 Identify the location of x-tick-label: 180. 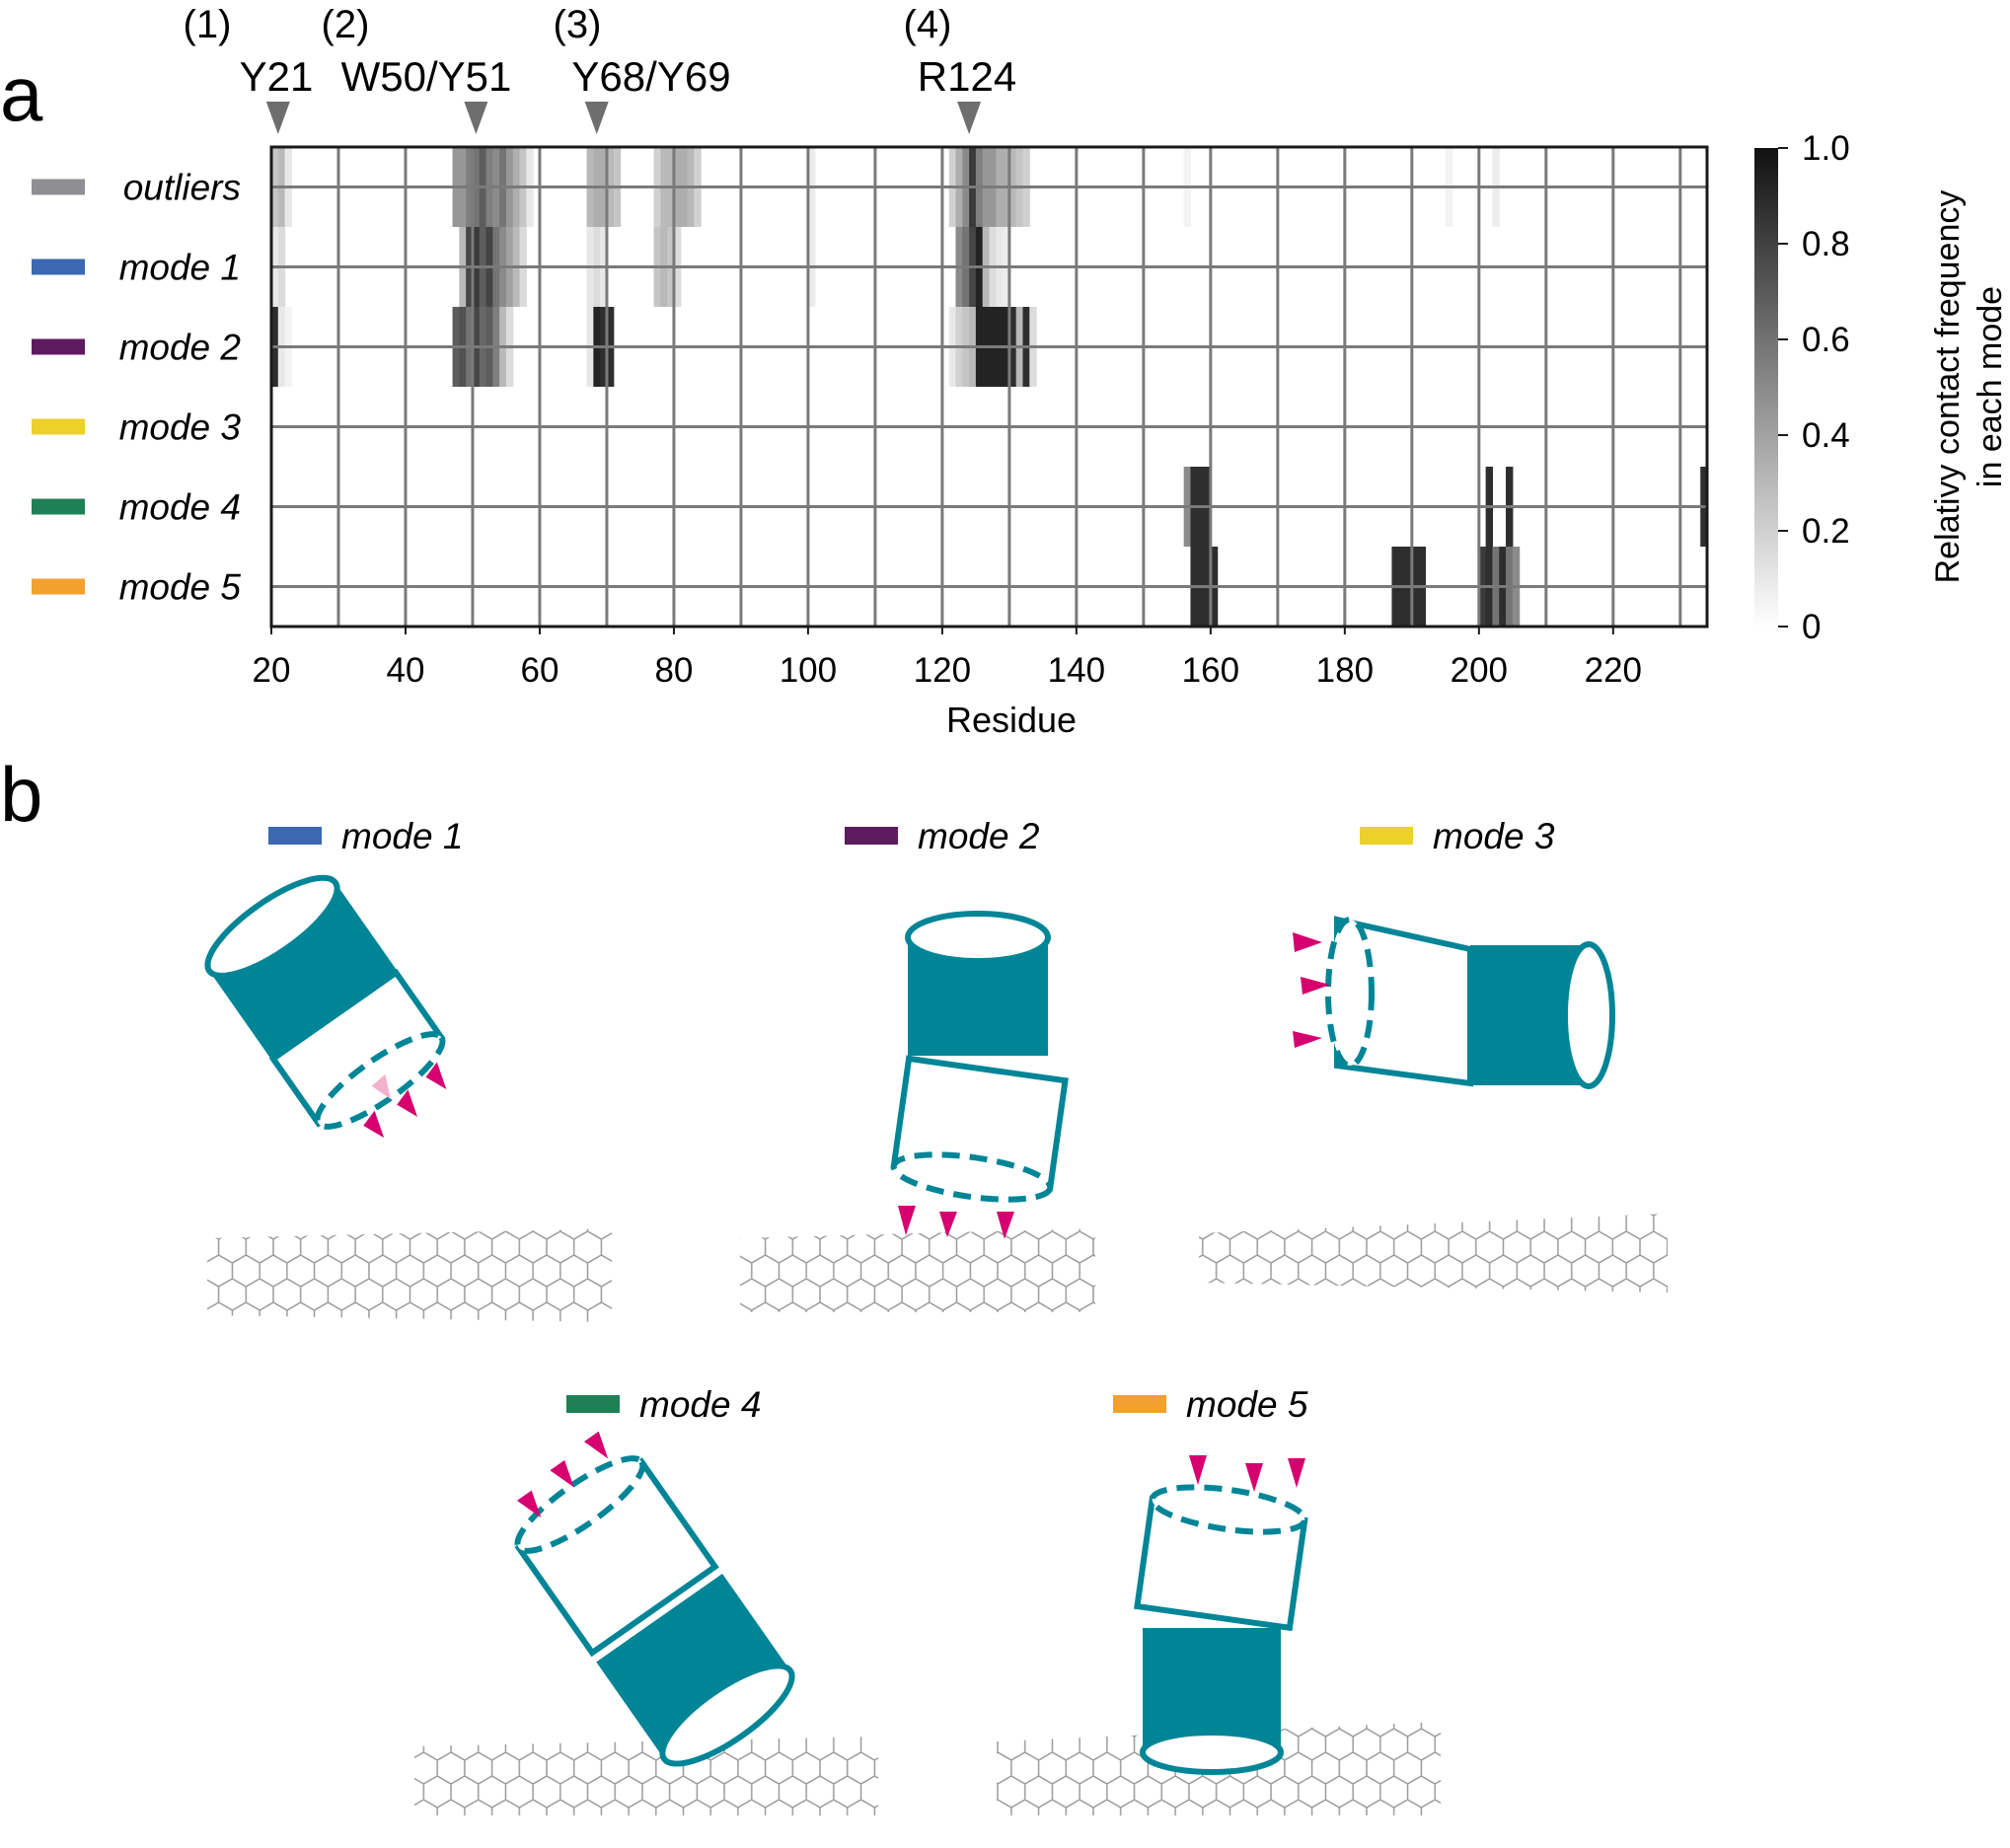
(1345, 670).